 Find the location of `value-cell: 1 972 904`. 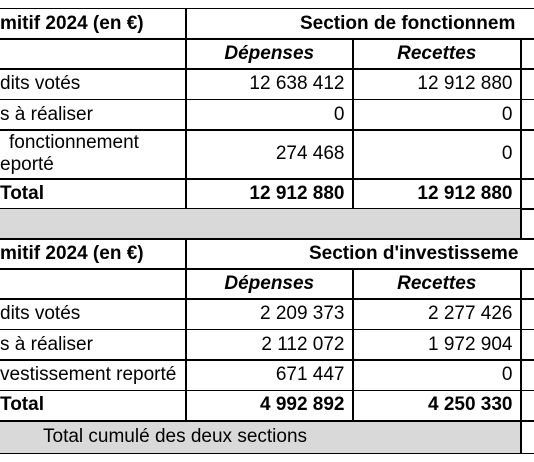

value-cell: 1 972 904 is located at coordinates (437, 344).